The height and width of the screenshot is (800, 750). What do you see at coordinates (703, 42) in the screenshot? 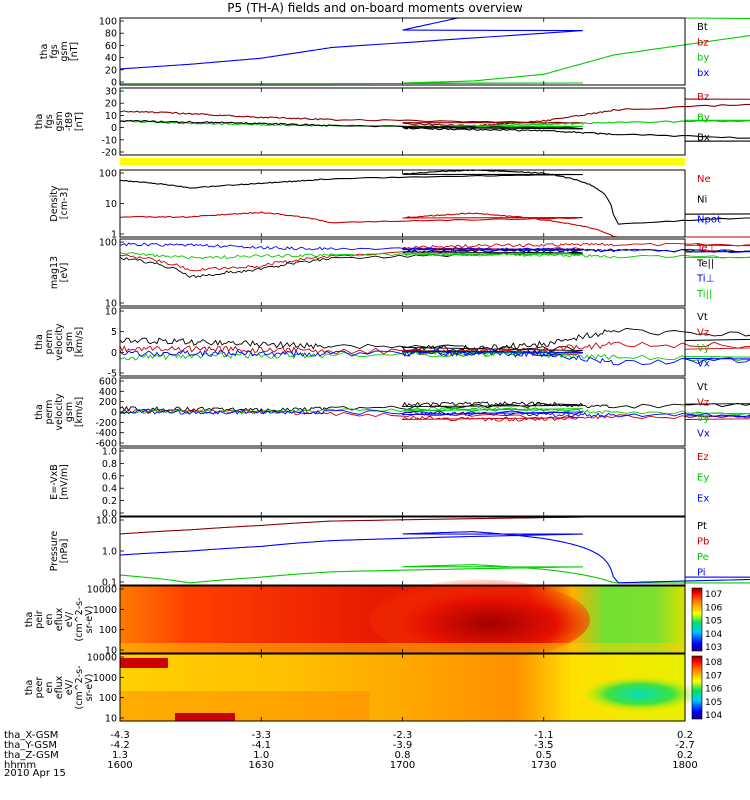
I see `legend-bz: bz` at bounding box center [703, 42].